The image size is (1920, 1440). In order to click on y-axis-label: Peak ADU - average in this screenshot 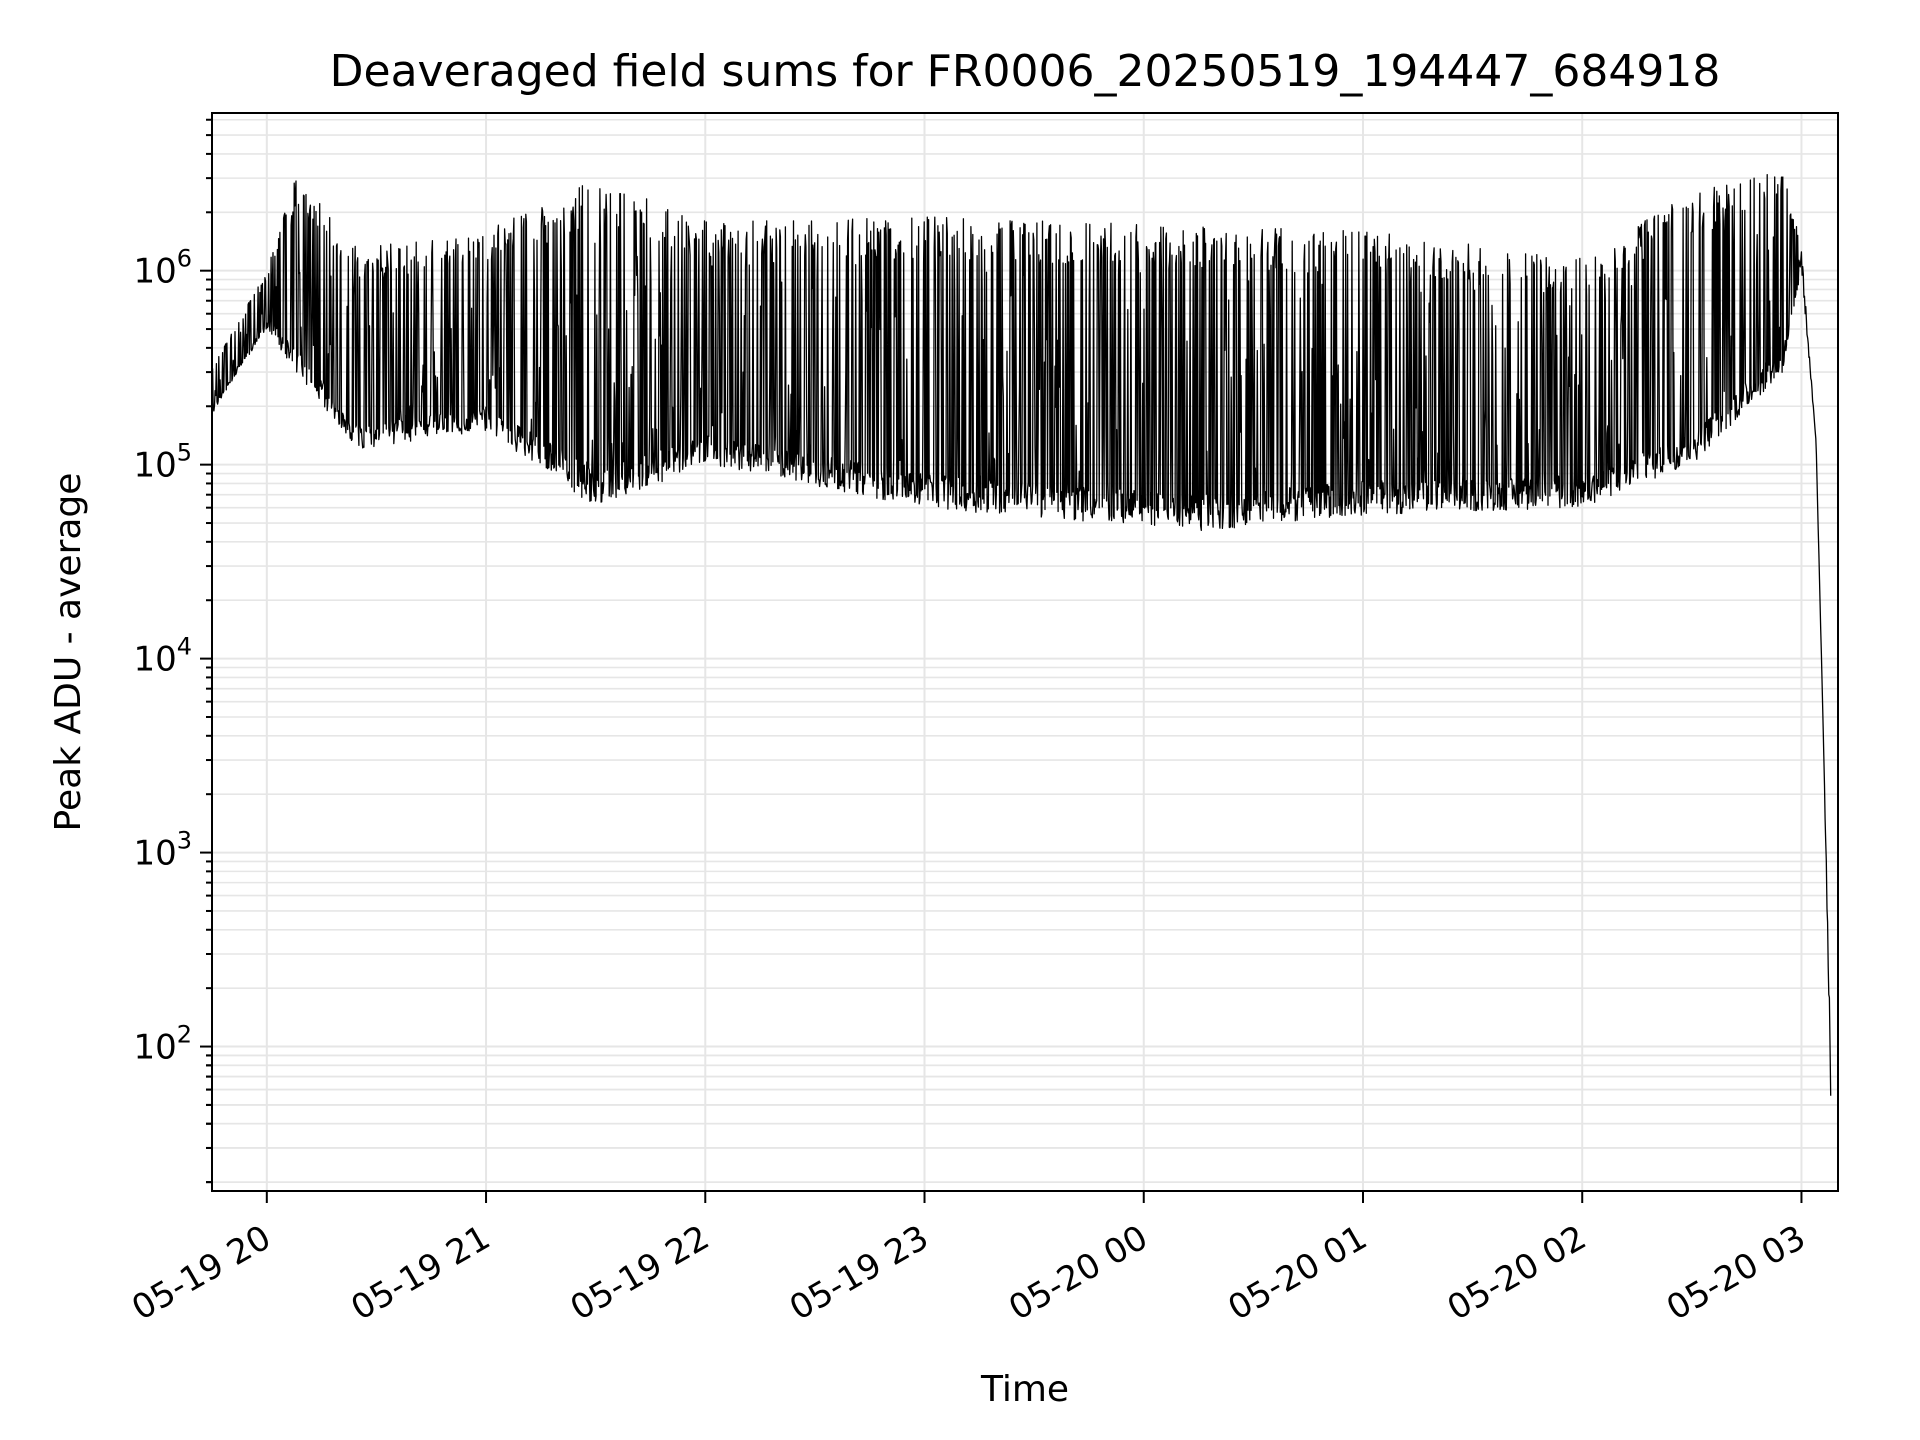, I will do `click(68, 652)`.